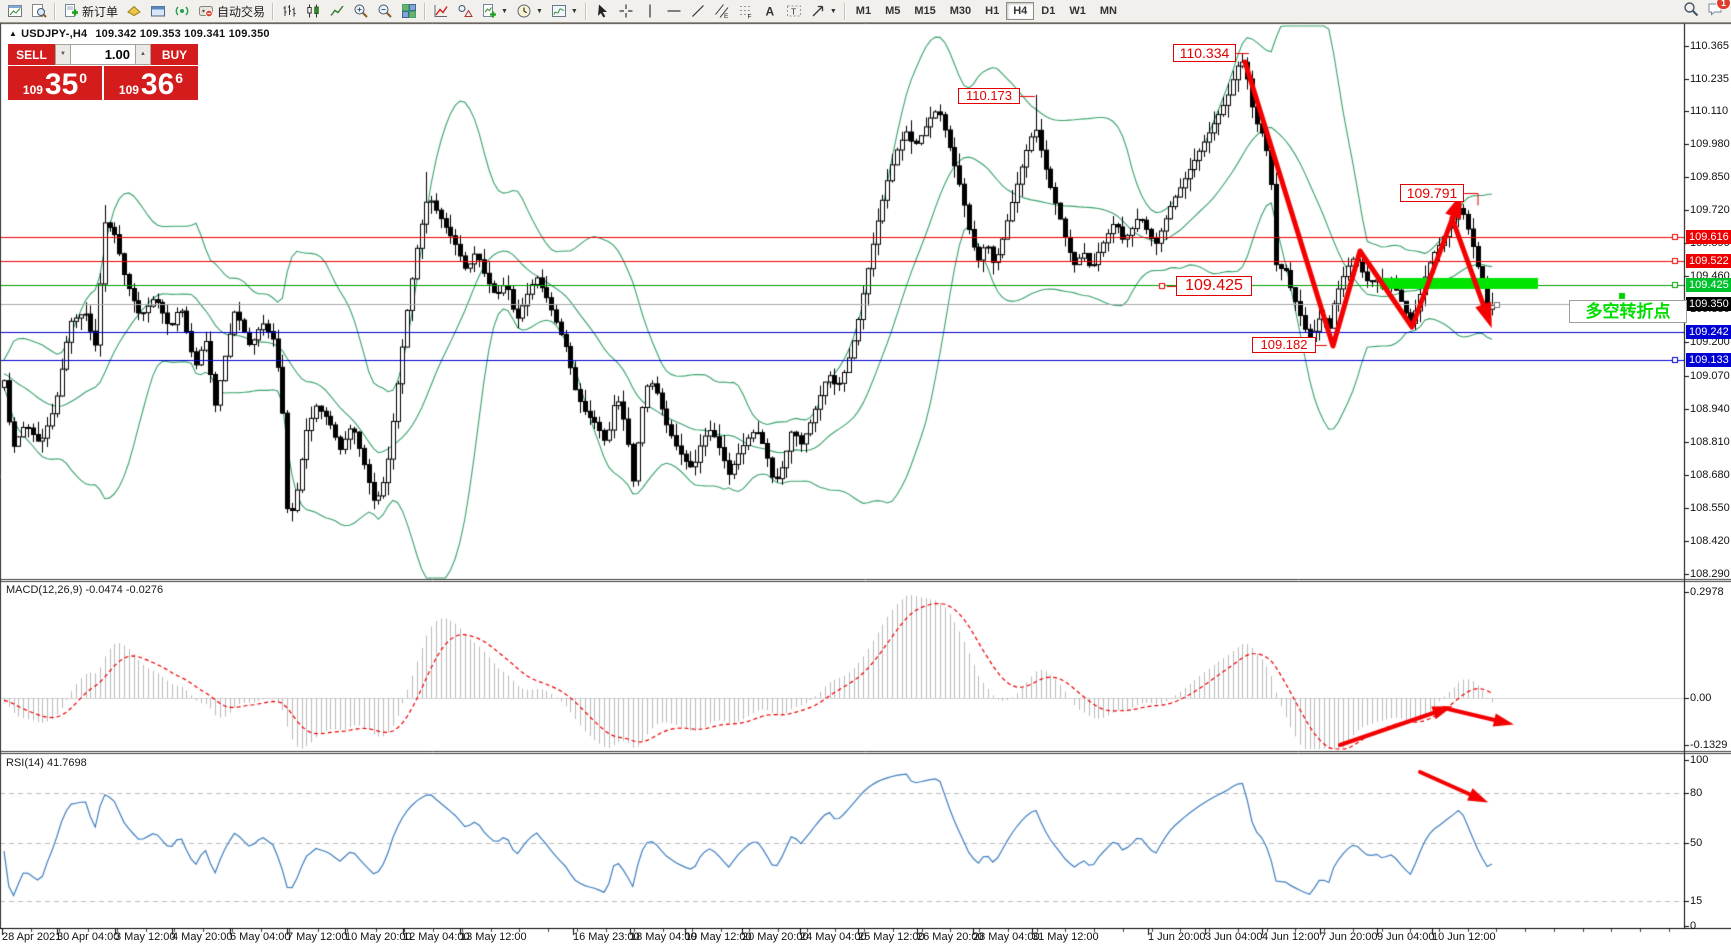  What do you see at coordinates (385, 11) in the screenshot?
I see `zoom-out-button` at bounding box center [385, 11].